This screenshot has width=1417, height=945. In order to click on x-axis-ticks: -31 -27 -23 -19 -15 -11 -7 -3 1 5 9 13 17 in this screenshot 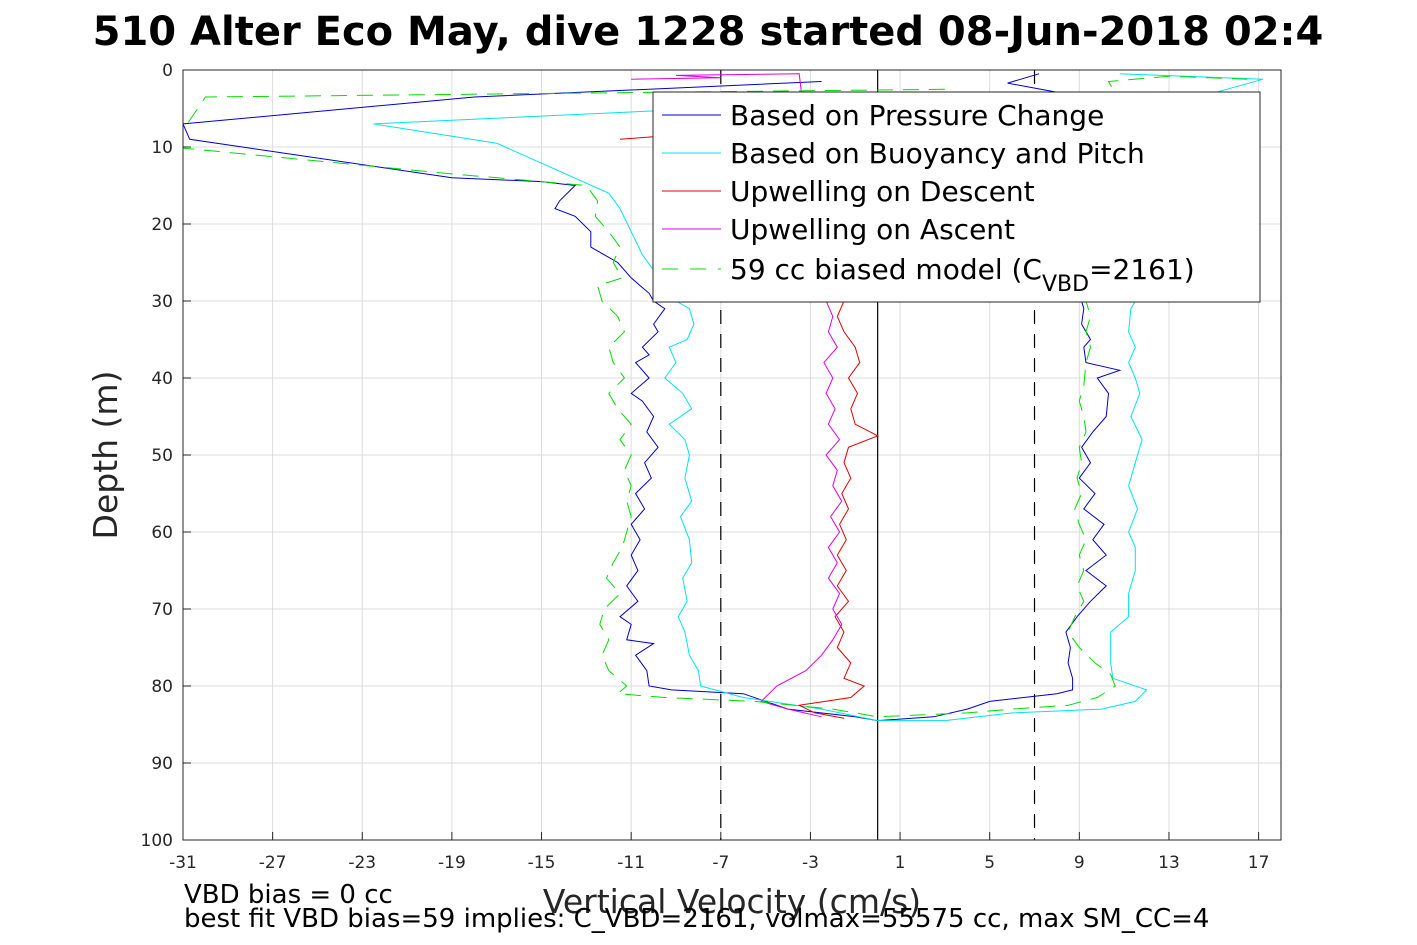, I will do `click(719, 852)`.